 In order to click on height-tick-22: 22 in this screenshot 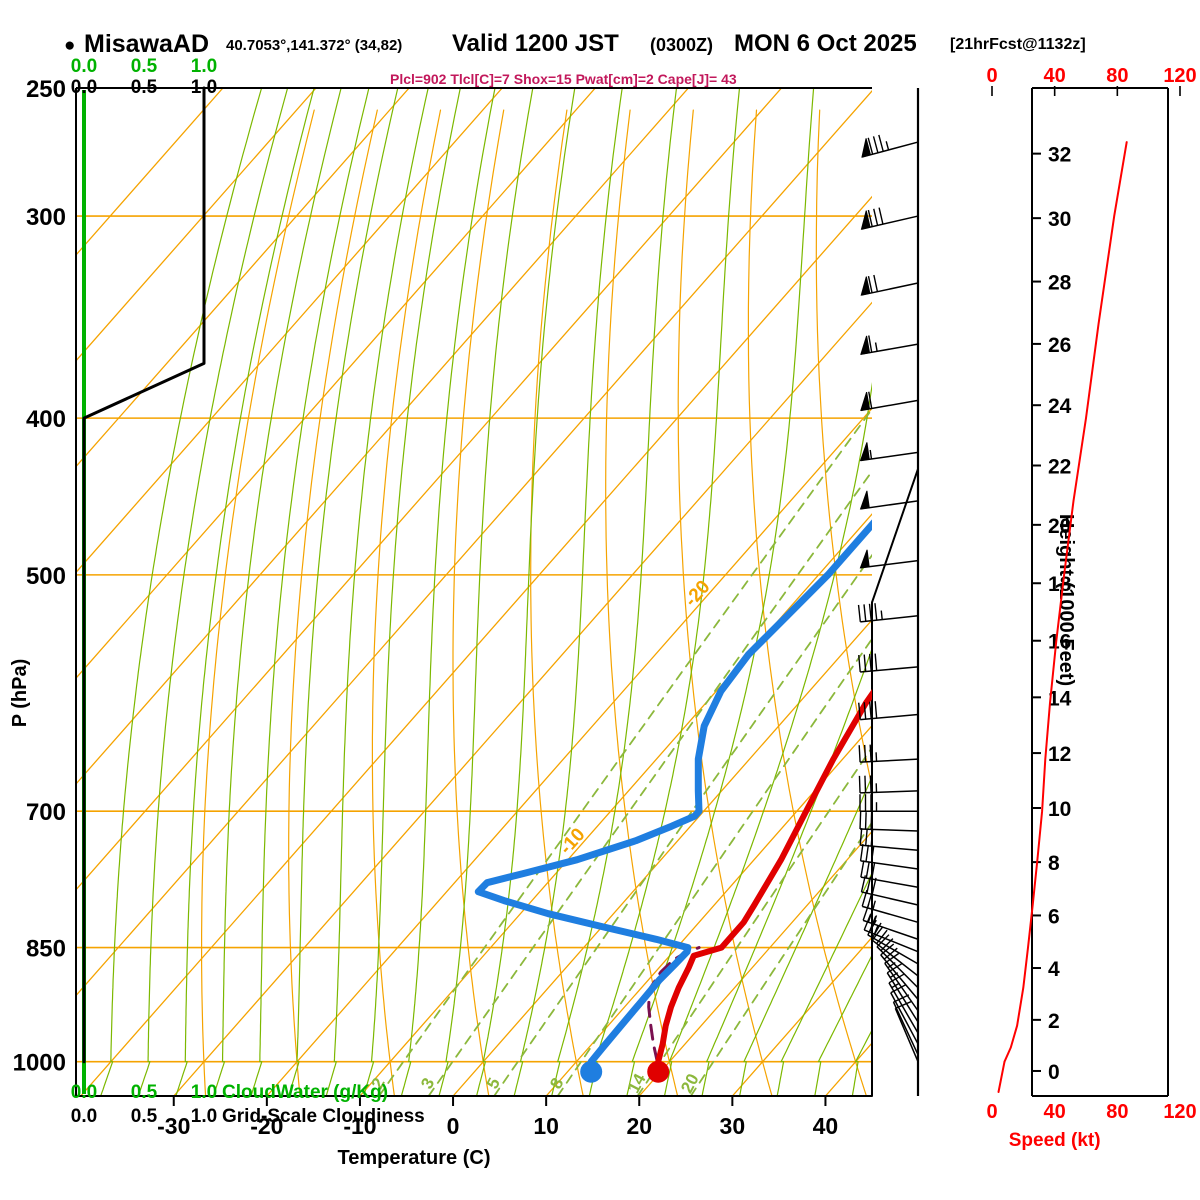, I will do `click(1059, 467)`.